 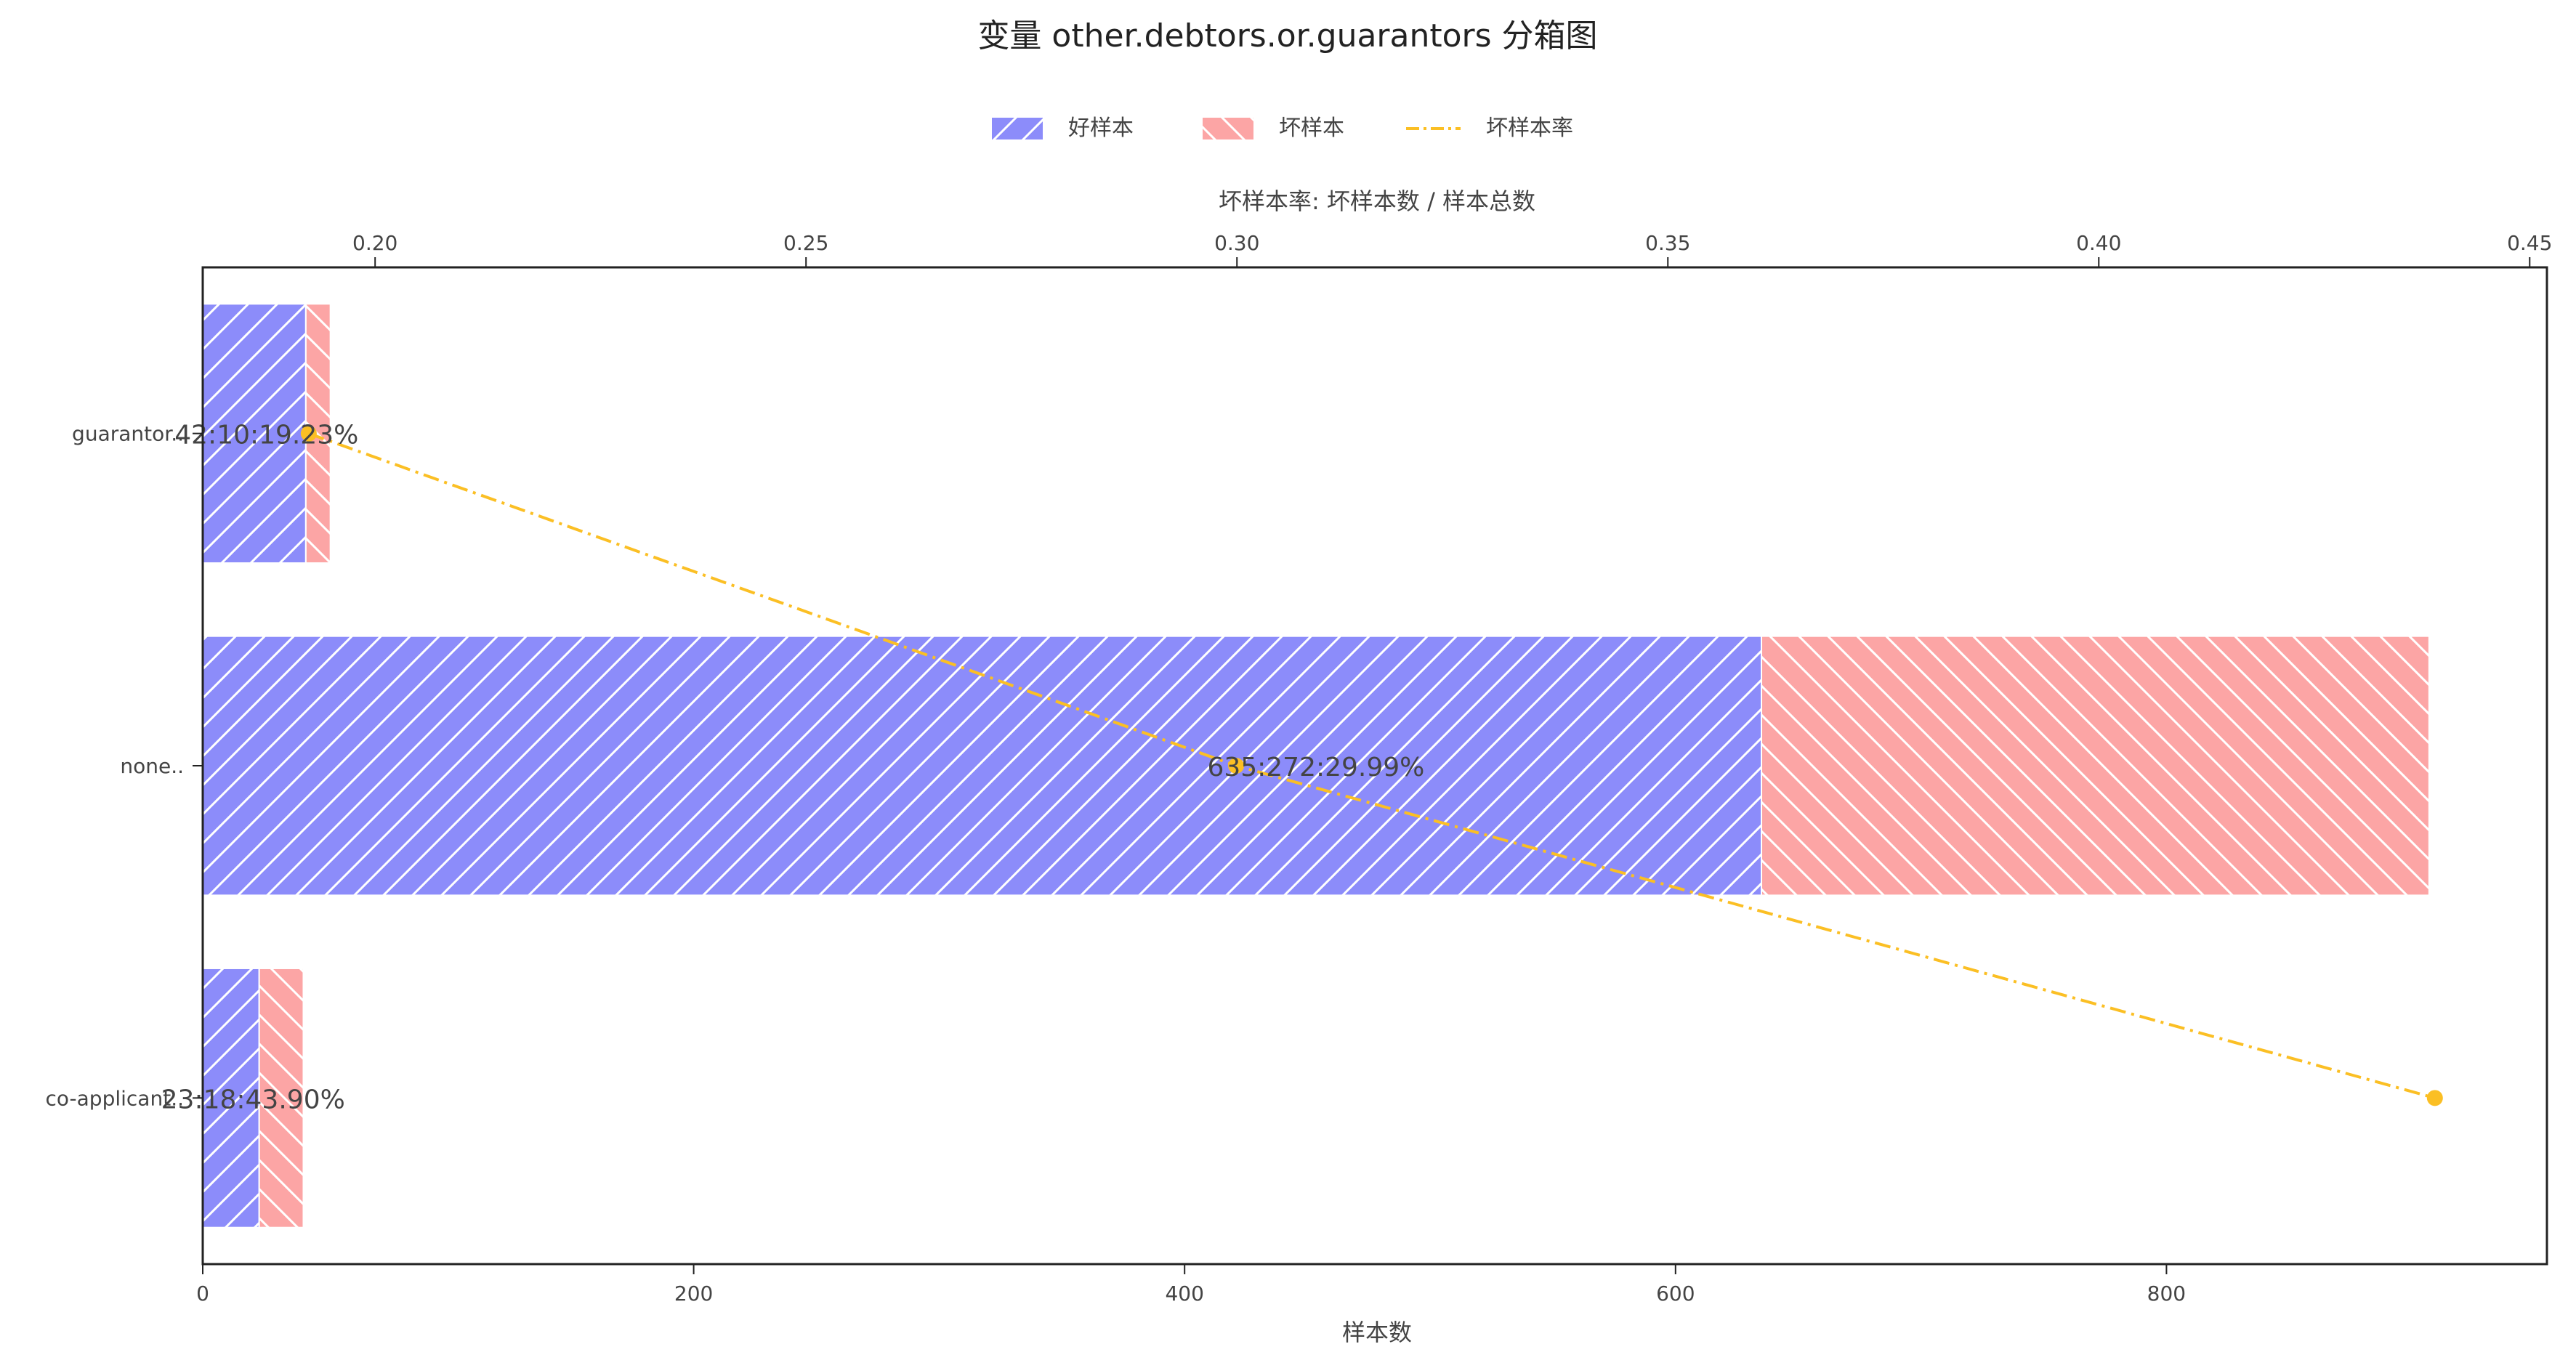 What do you see at coordinates (202, 1294) in the screenshot?
I see `x-tick-label-0: 0` at bounding box center [202, 1294].